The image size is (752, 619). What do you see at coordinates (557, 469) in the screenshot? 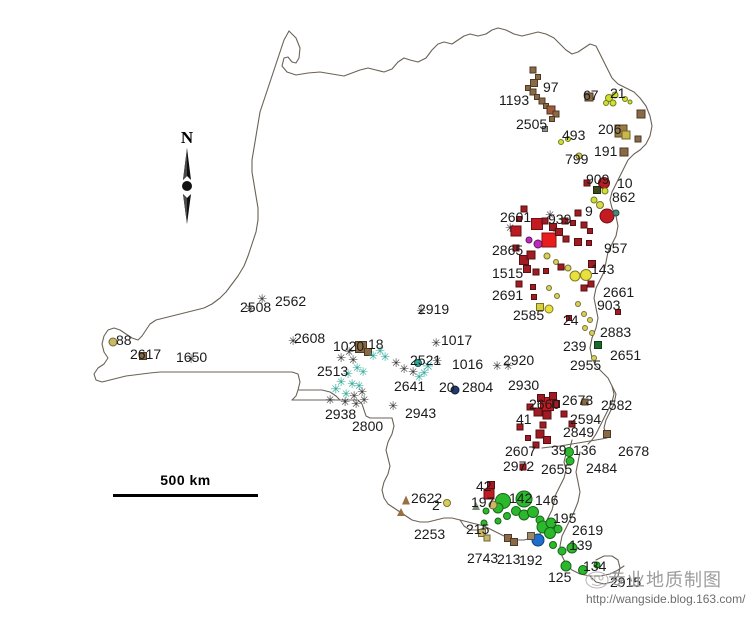
I see `map-label: 2655` at bounding box center [557, 469].